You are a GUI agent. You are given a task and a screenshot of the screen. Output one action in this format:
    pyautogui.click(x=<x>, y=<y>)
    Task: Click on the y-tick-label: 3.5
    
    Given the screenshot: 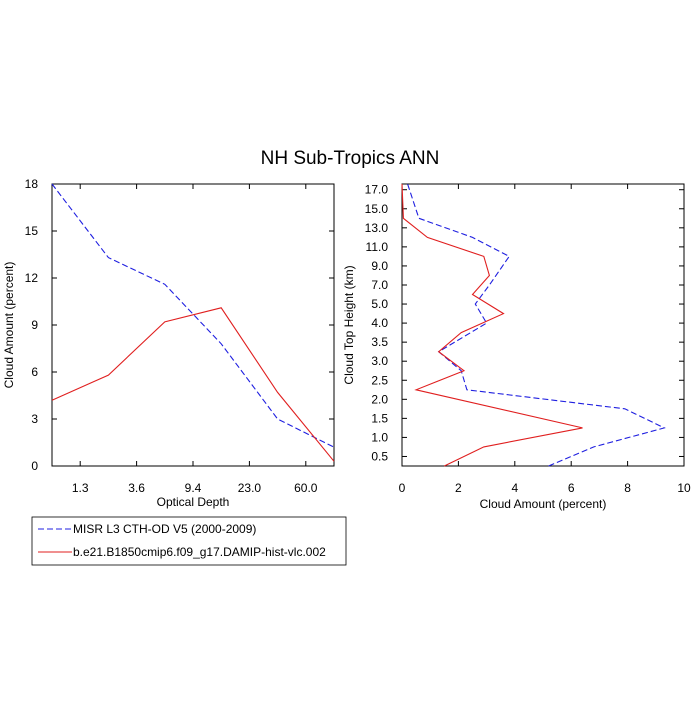 What is the action you would take?
    pyautogui.click(x=379, y=342)
    